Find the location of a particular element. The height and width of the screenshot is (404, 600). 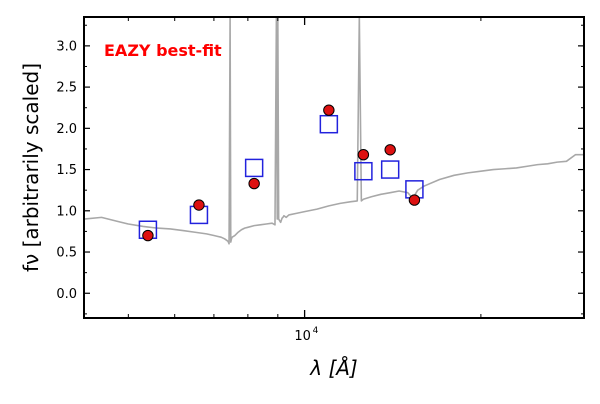

x-axis-label: λ [Å] is located at coordinates (333, 368).